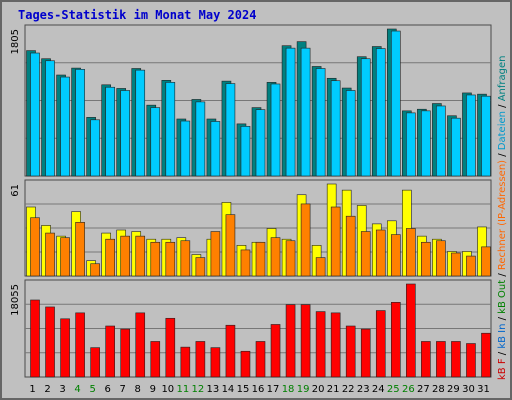  I want to click on x-tick-label-18: 18, so click(288, 389).